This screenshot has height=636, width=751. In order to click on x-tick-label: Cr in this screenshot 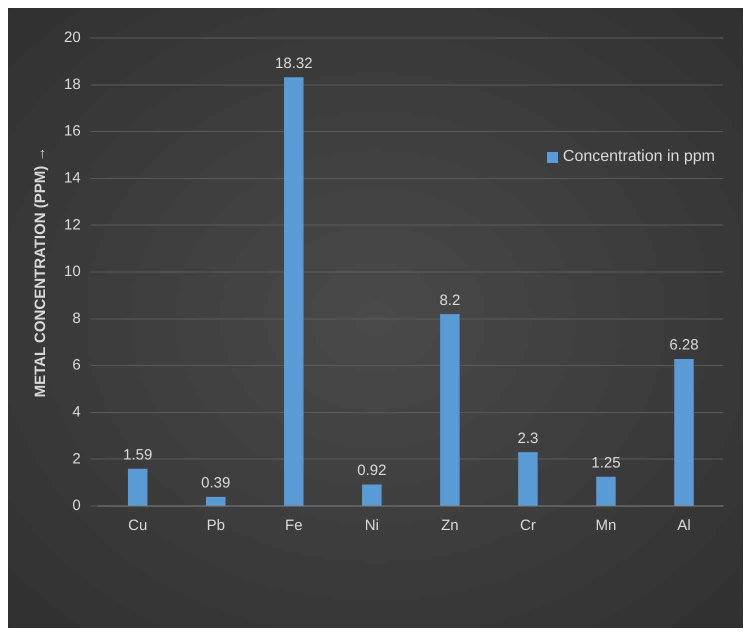, I will do `click(528, 525)`.